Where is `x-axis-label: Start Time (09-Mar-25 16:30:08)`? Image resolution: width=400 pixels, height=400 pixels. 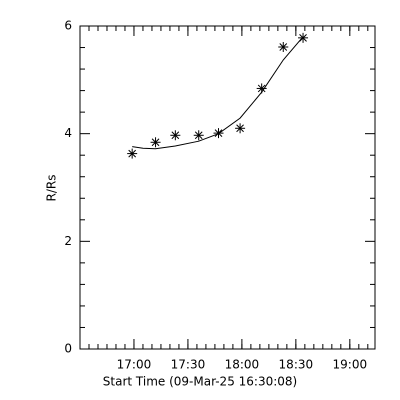 x-axis-label: Start Time (09-Mar-25 16:30:08) is located at coordinates (200, 382).